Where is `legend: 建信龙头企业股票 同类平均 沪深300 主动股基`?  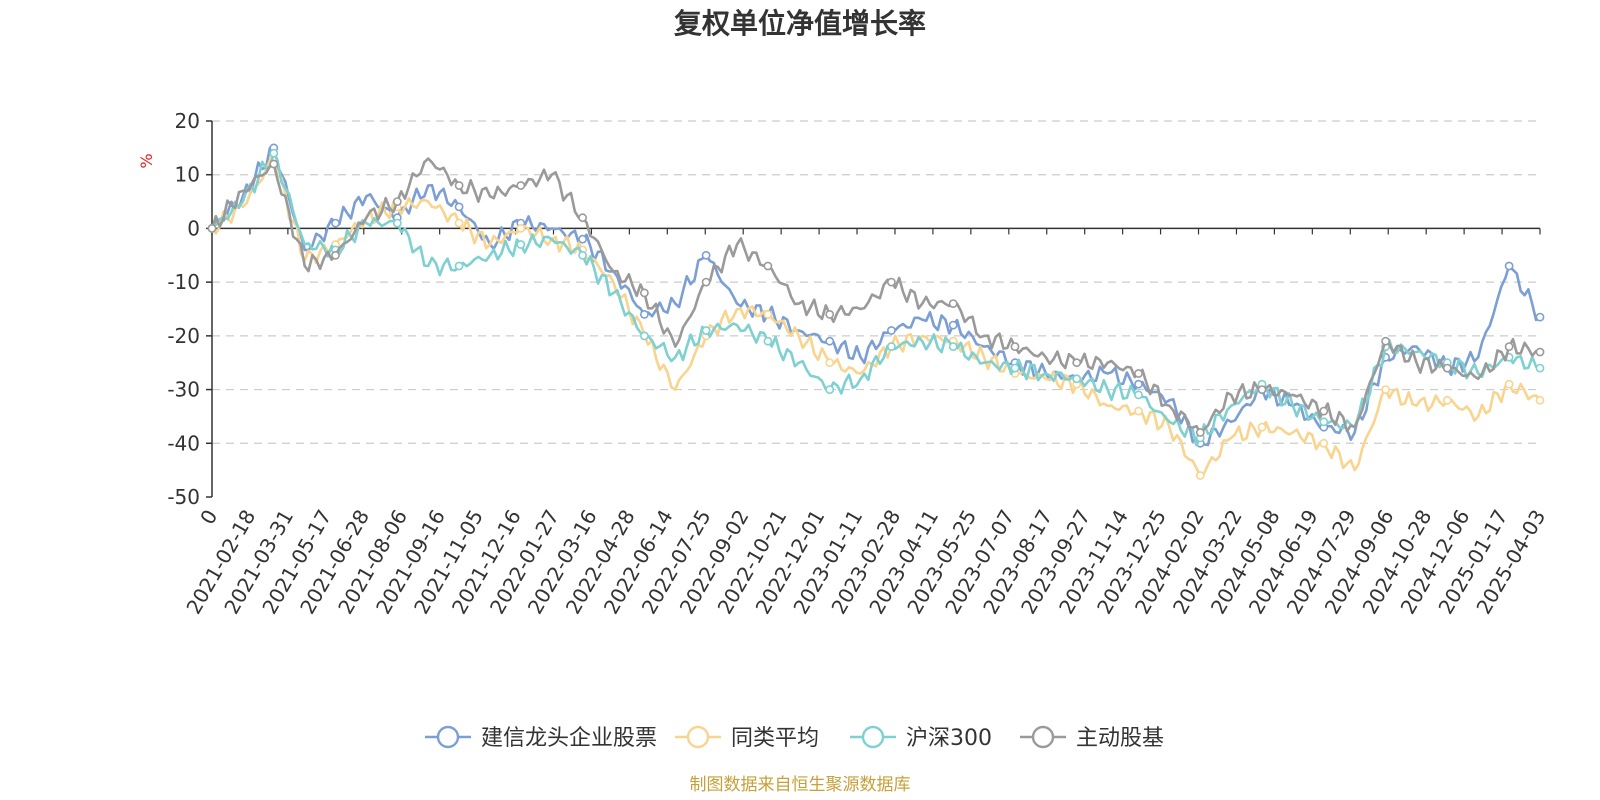
legend: 建信龙头企业股票 同类平均 沪深300 主动股基 is located at coordinates (794, 738).